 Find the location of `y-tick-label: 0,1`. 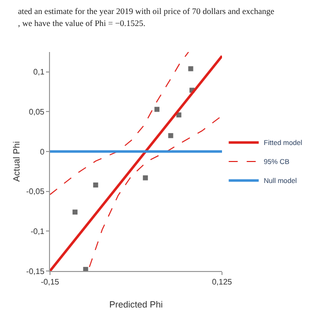

y-tick-label: 0,1 is located at coordinates (39, 72).